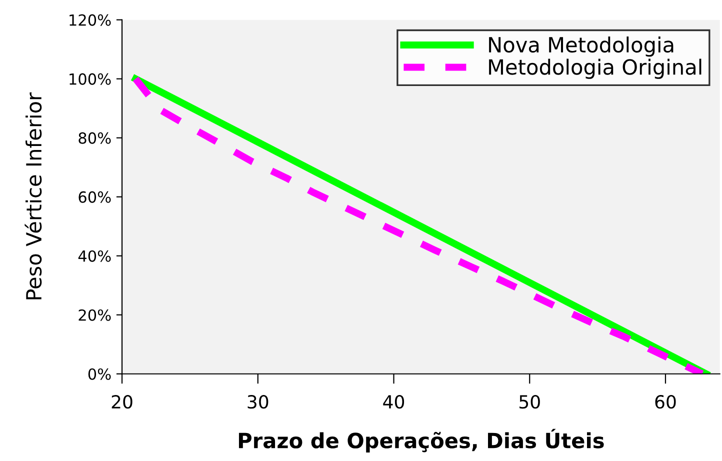  Describe the element at coordinates (90, 20) in the screenshot. I see `y-tick-label: 120%` at that location.